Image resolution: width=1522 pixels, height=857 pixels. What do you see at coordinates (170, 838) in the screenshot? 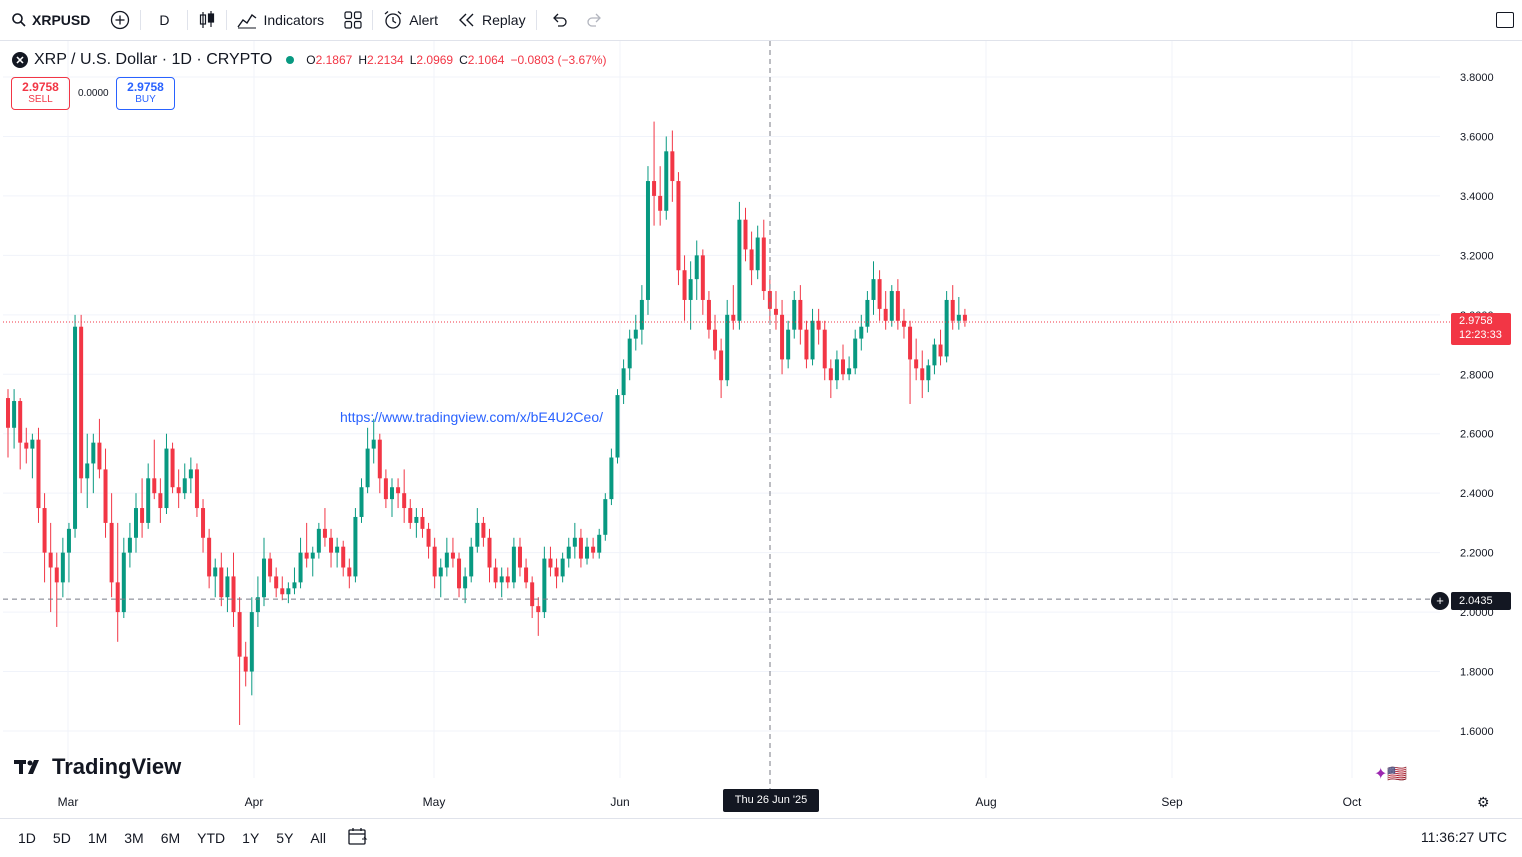
I see `range-button-6m: 6M` at bounding box center [170, 838].